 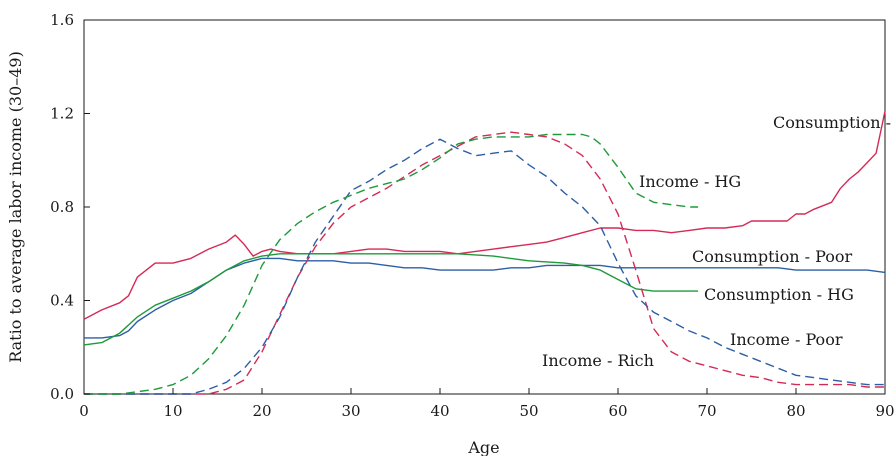 What do you see at coordinates (62, 20) in the screenshot?
I see `y-tick-label: 1.6` at bounding box center [62, 20].